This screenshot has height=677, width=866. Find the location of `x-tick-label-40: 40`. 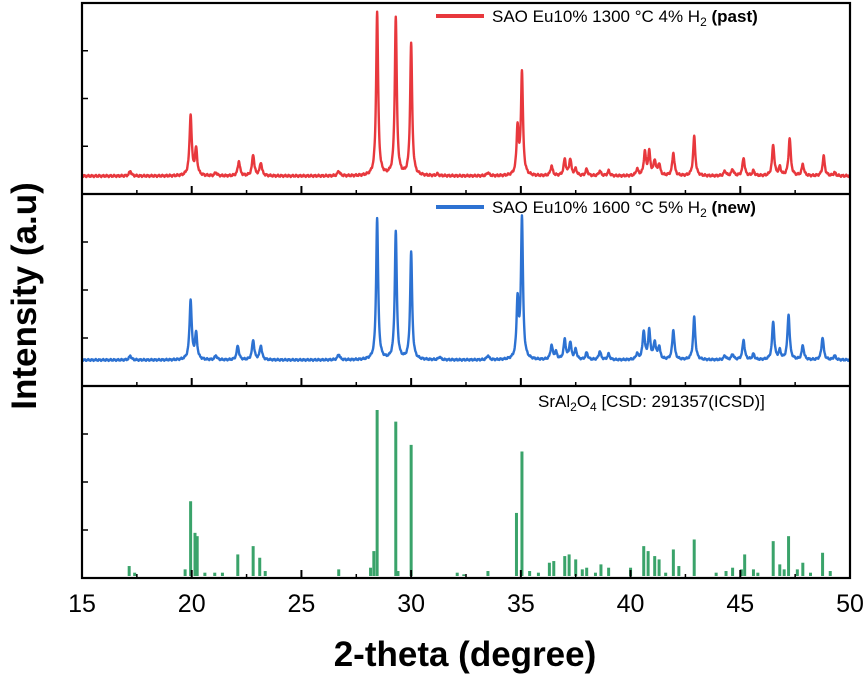

x-tick-label-40: 40 is located at coordinates (631, 604).